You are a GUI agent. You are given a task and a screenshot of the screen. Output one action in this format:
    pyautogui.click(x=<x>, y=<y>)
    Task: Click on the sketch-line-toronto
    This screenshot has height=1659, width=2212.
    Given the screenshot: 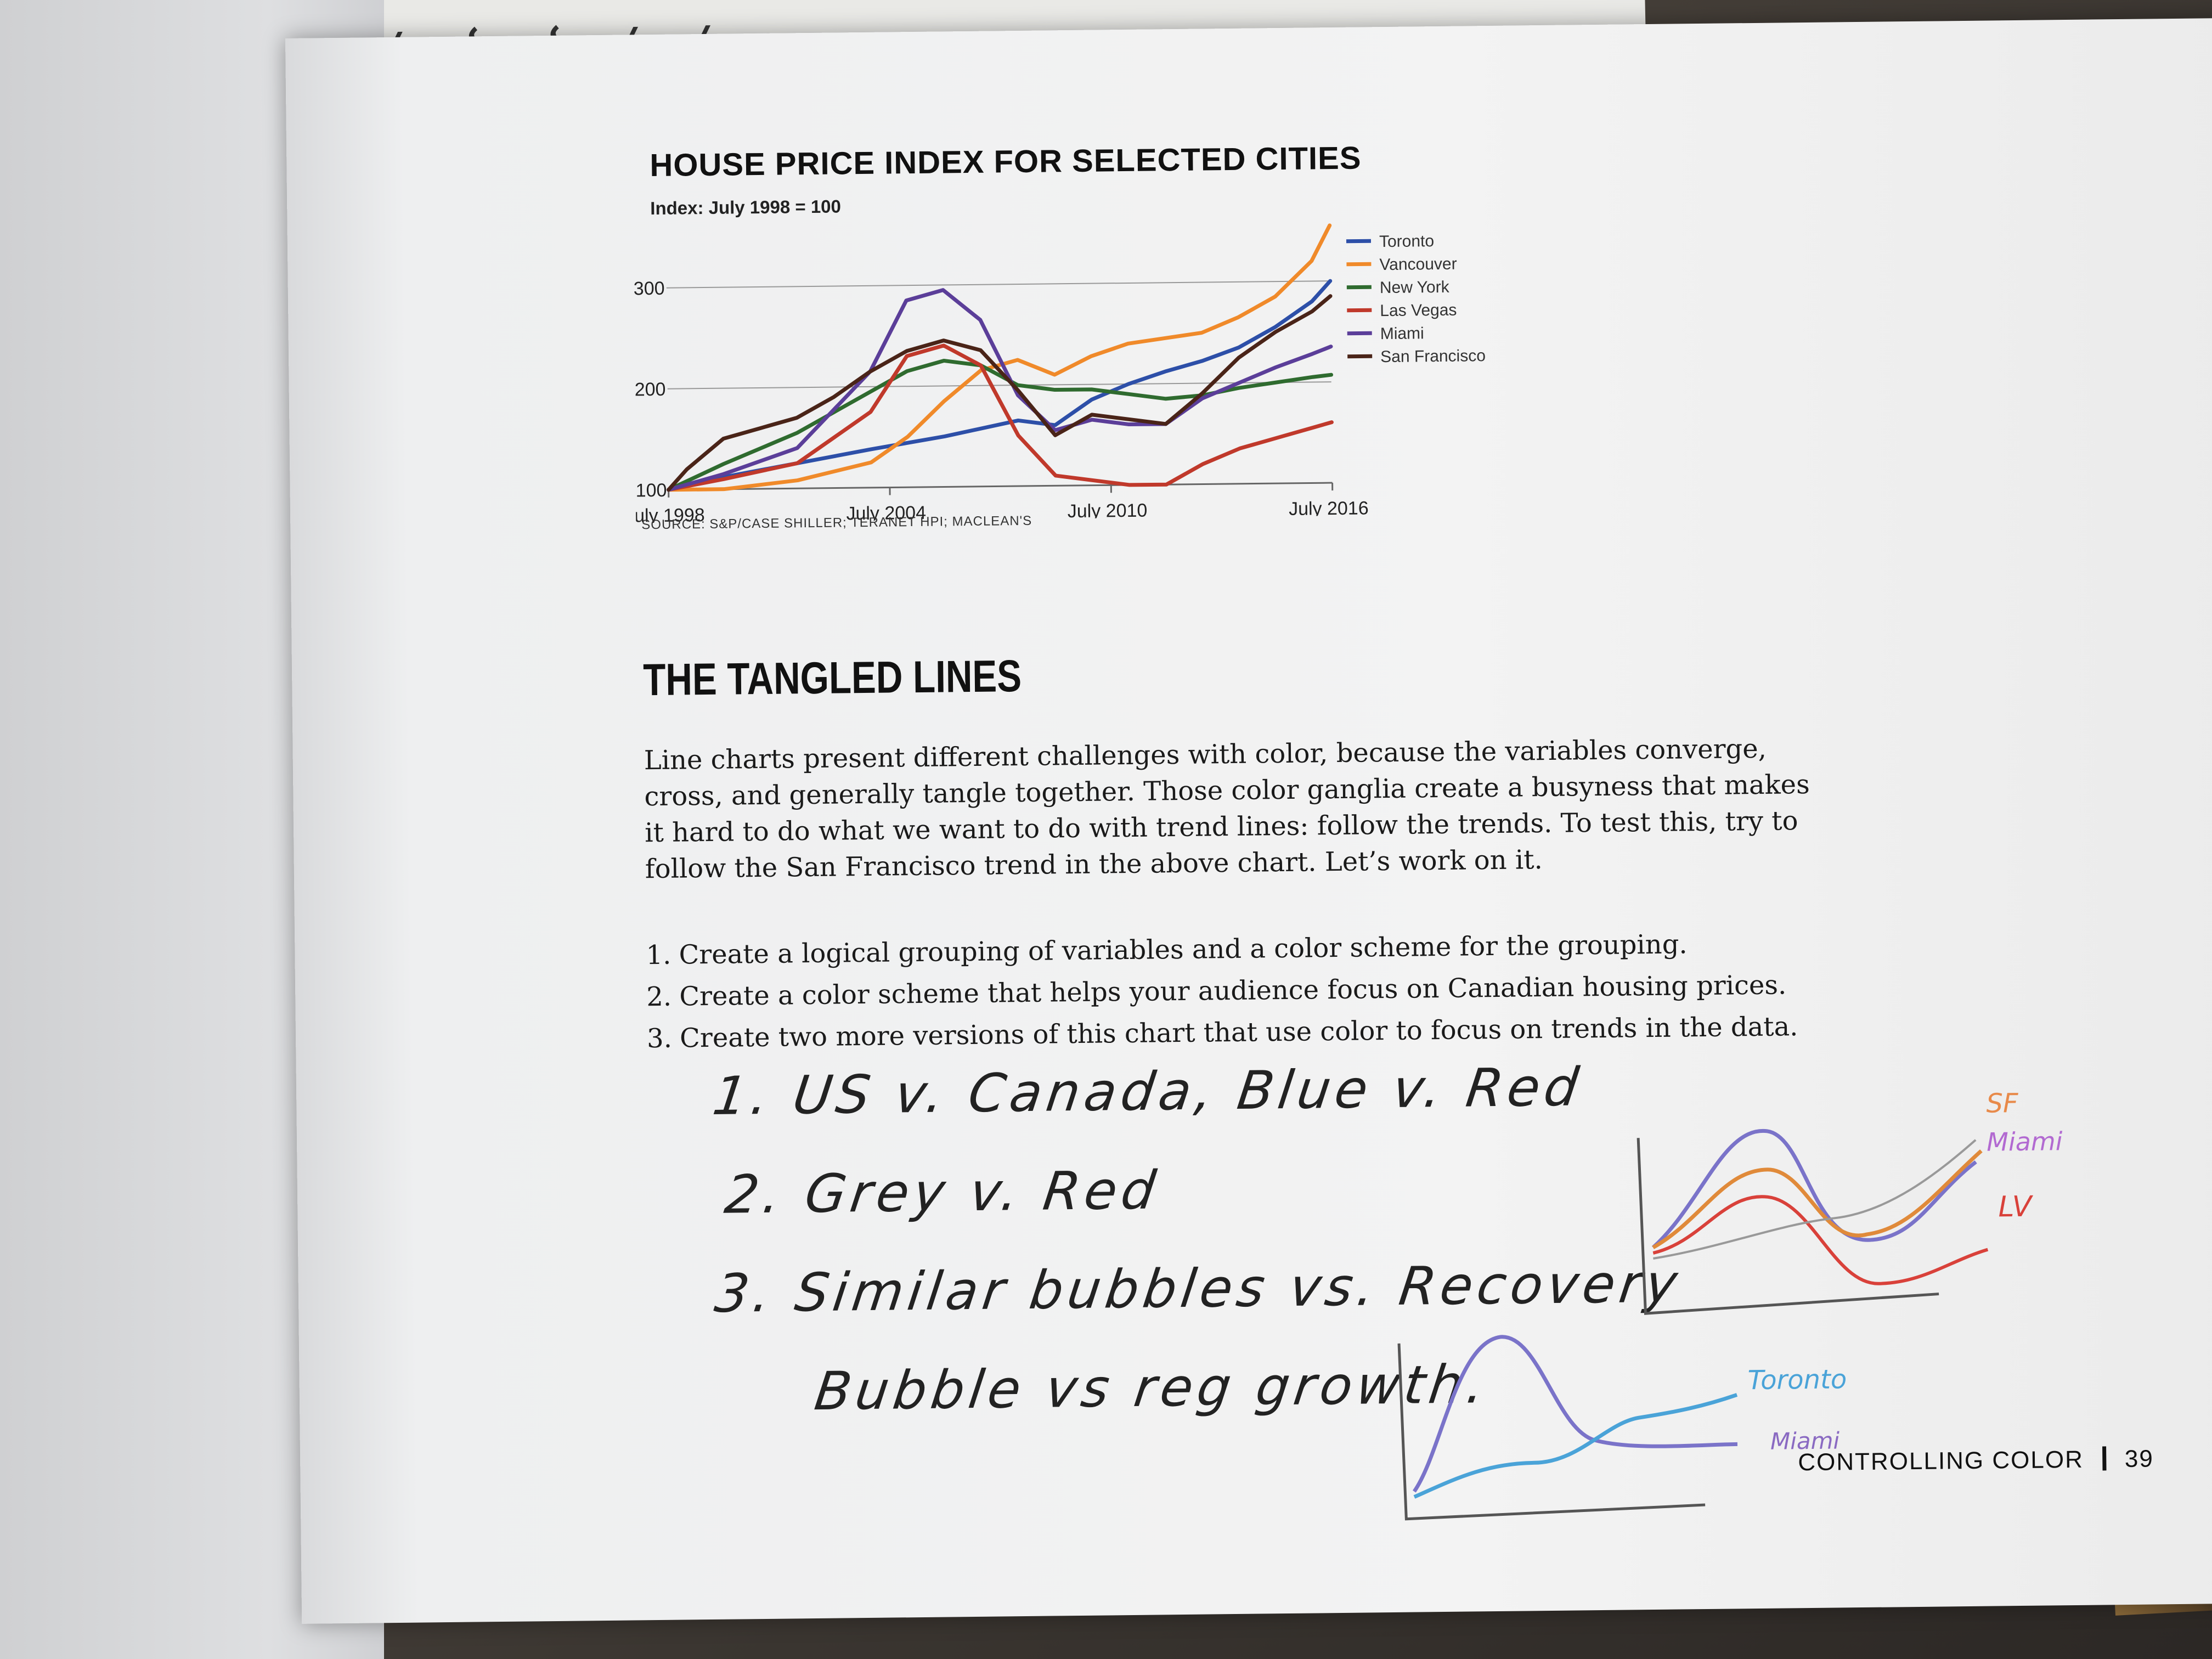 What is the action you would take?
    pyautogui.click(x=1575, y=1446)
    